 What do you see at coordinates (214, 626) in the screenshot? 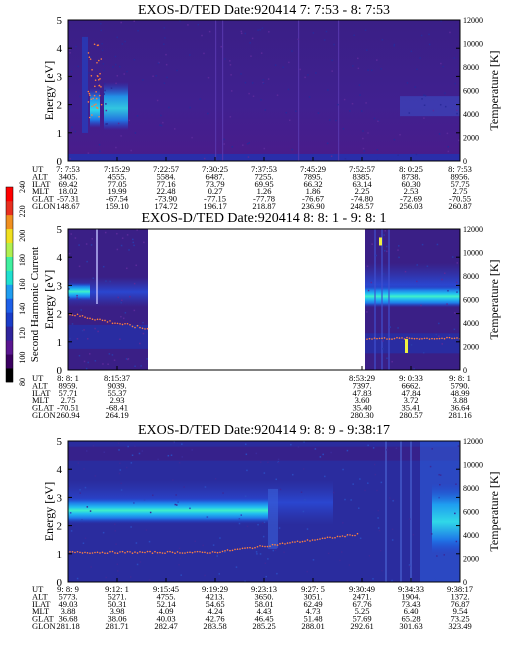
I see `table-cell: 283.58` at bounding box center [214, 626].